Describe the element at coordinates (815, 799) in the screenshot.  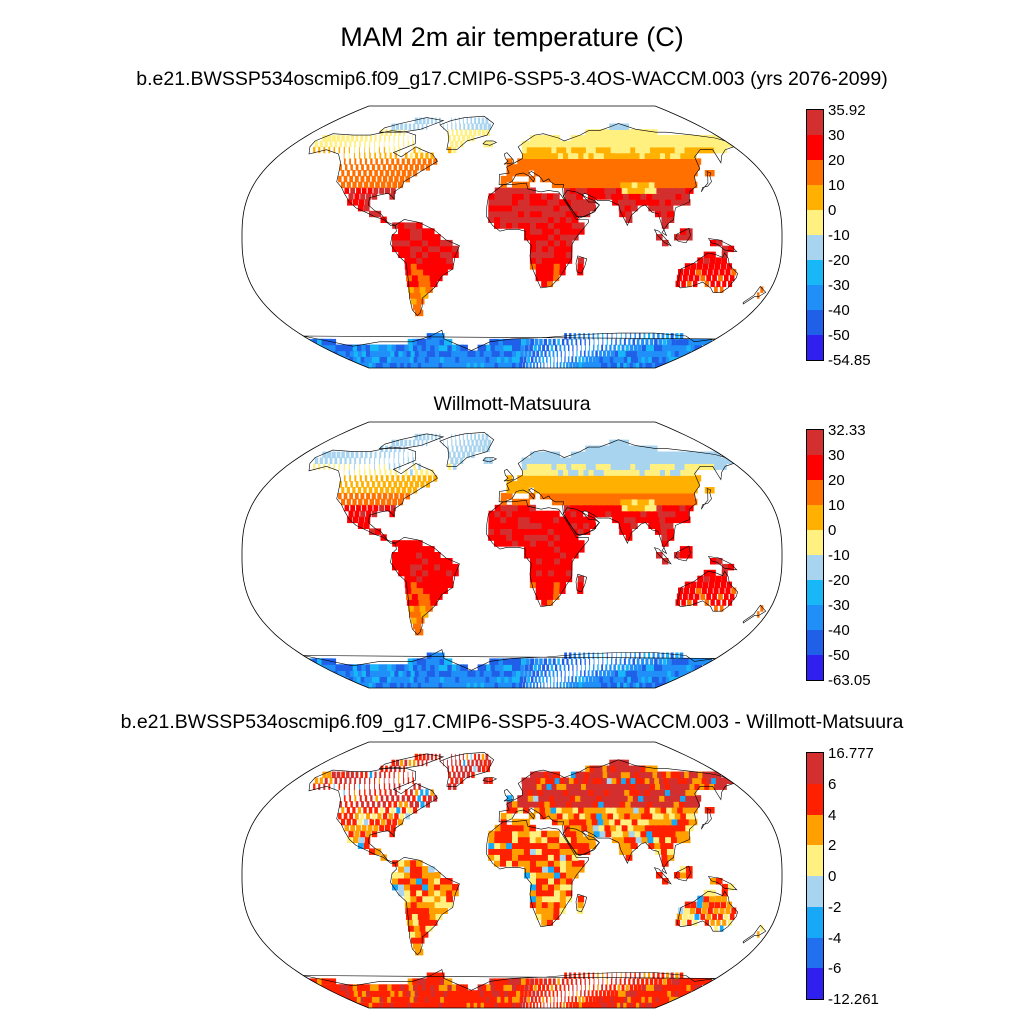
I see `colorbar-segment` at that location.